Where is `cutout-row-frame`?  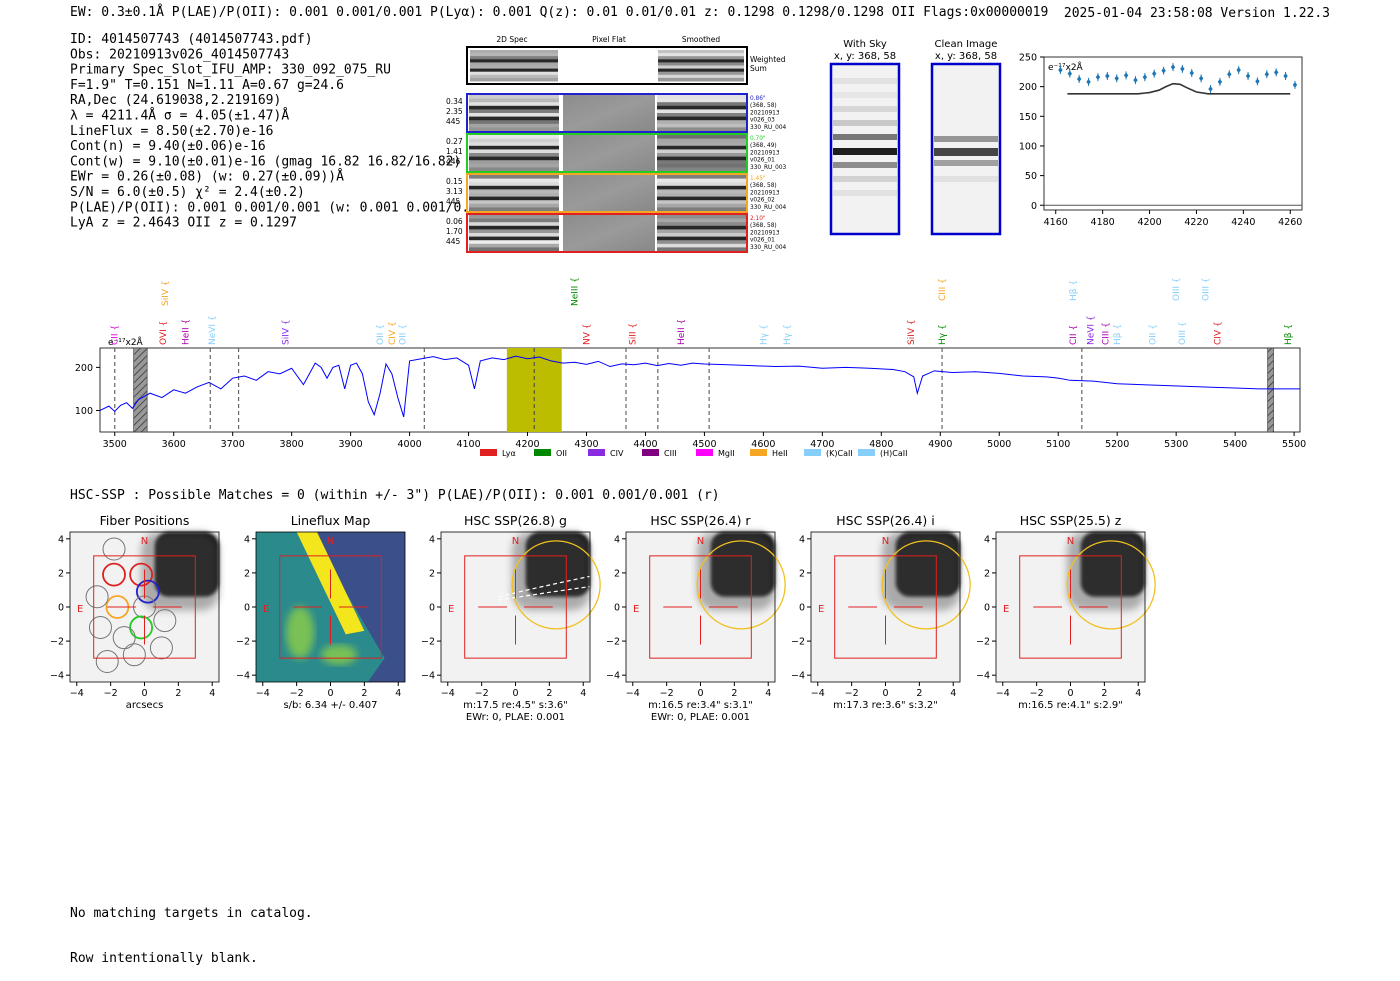
cutout-row-frame is located at coordinates (607, 153).